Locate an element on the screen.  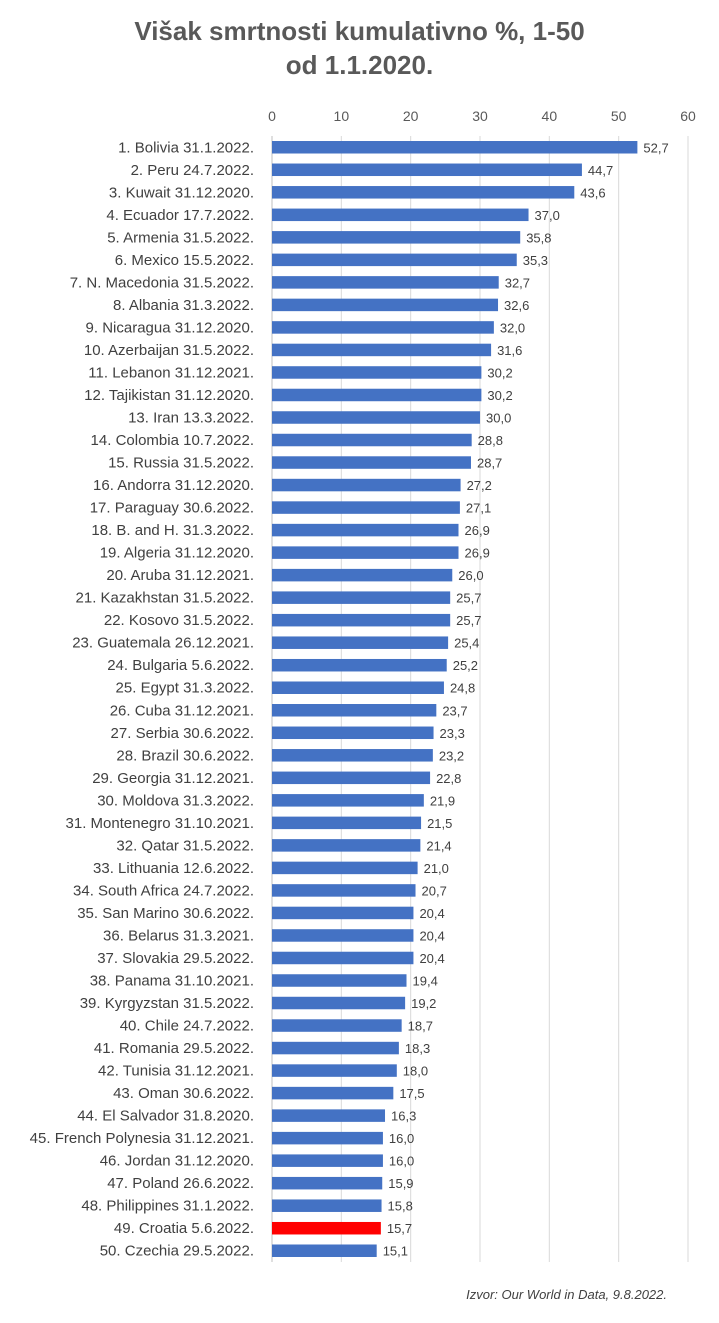
value-label: 35,3 is located at coordinates (535, 260).